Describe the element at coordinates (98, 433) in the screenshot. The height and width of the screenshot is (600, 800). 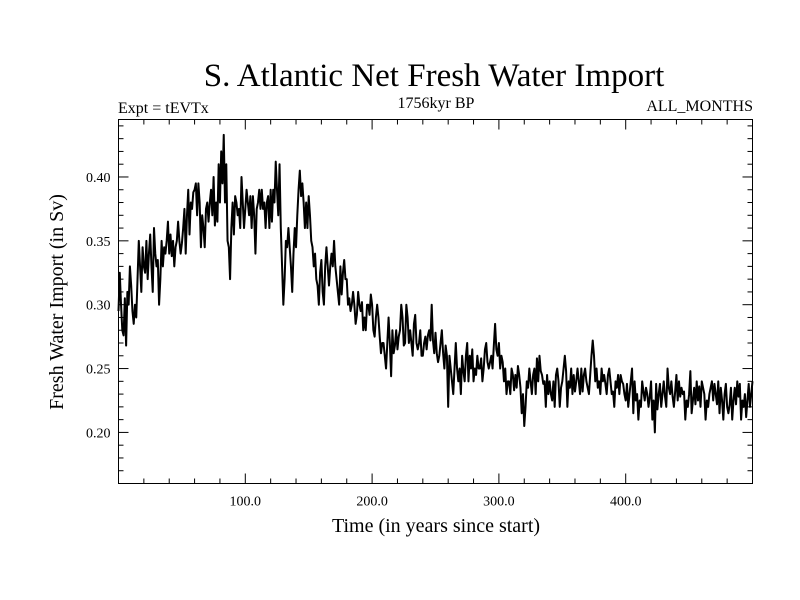
I see `y-tick-label: 0.20` at that location.